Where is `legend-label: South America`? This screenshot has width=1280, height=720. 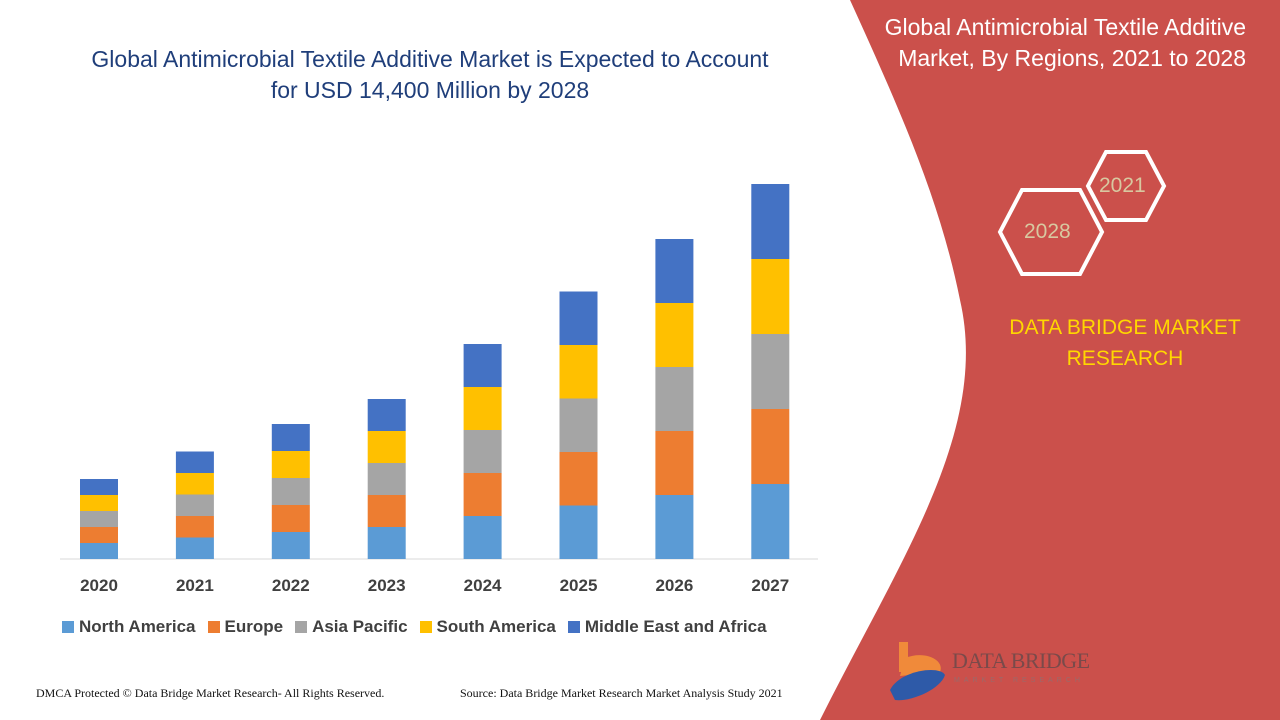 legend-label: South America is located at coordinates (496, 626).